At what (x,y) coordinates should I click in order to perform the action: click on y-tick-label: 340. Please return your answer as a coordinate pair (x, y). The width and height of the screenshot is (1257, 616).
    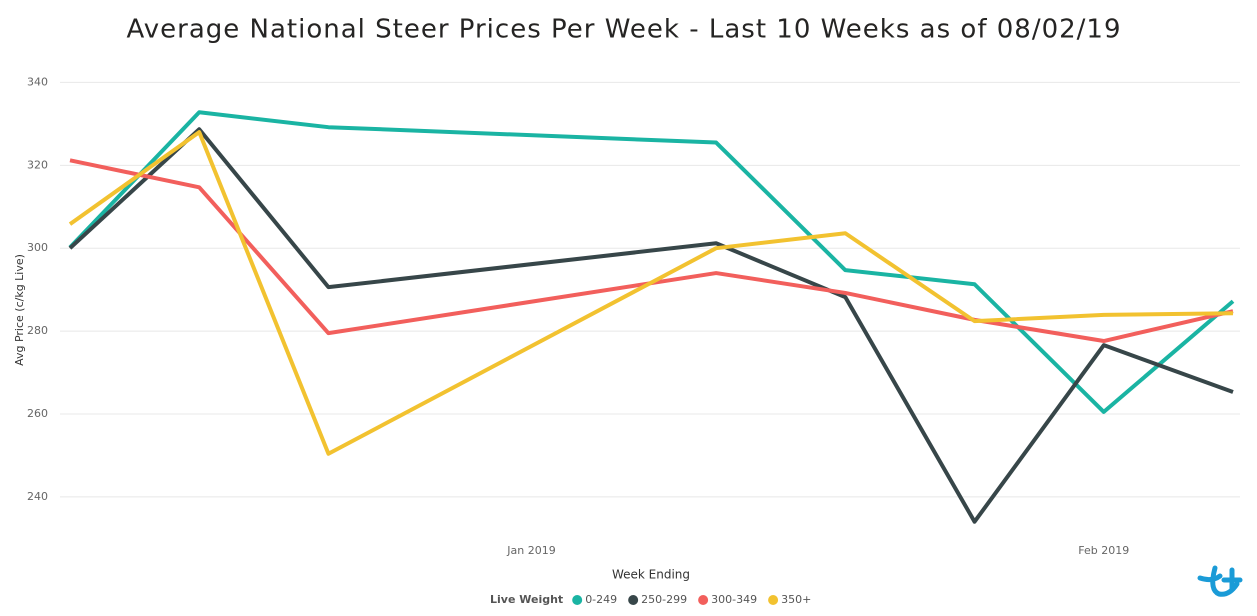
    Looking at the image, I should click on (37, 81).